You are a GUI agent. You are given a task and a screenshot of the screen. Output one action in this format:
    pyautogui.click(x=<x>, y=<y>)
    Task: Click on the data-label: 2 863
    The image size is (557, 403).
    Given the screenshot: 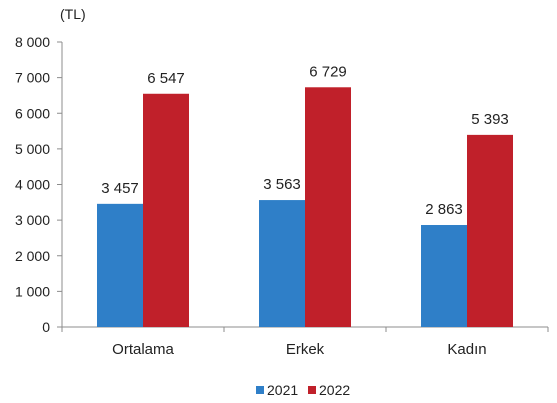 What is the action you would take?
    pyautogui.click(x=444, y=209)
    